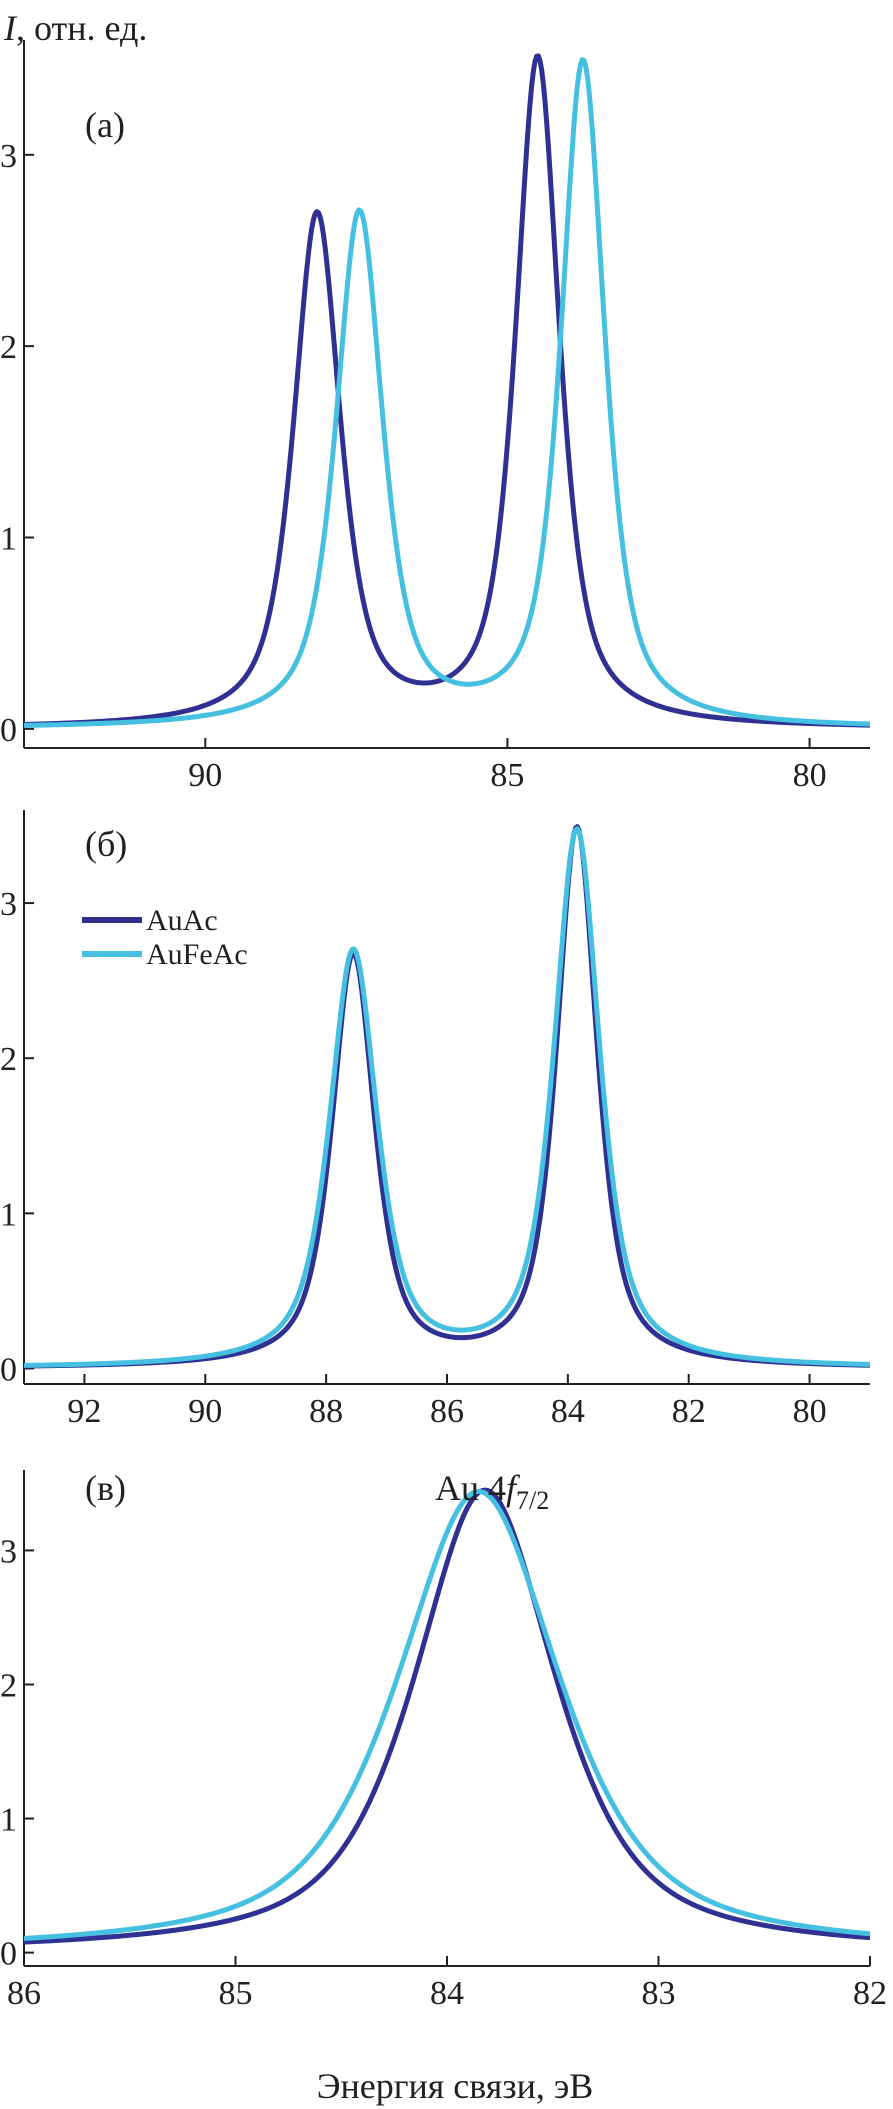 This screenshot has width=893, height=2109. Describe the element at coordinates (106, 844) in the screenshot. I see `panel-label: (б)` at that location.